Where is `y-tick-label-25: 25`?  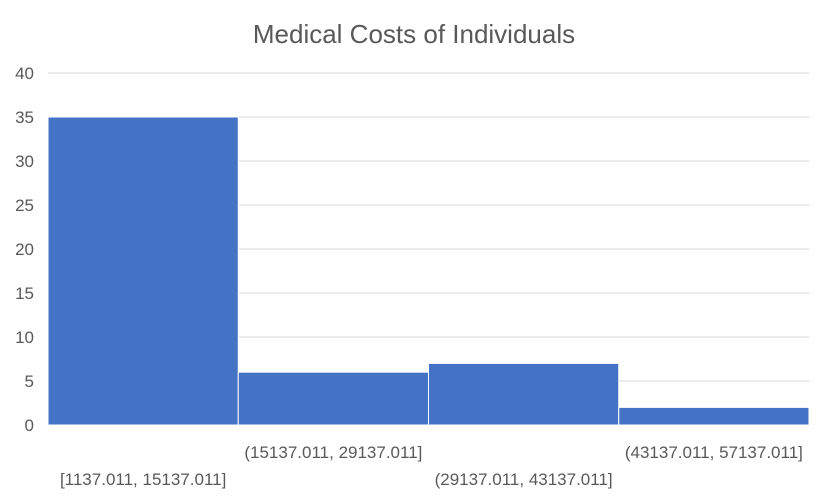
y-tick-label-25: 25 is located at coordinates (24, 205).